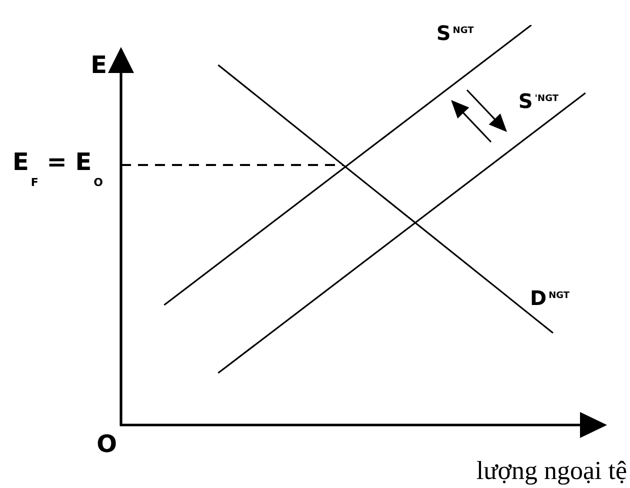  I want to click on ref-line-label: EF = EO, so click(58, 168).